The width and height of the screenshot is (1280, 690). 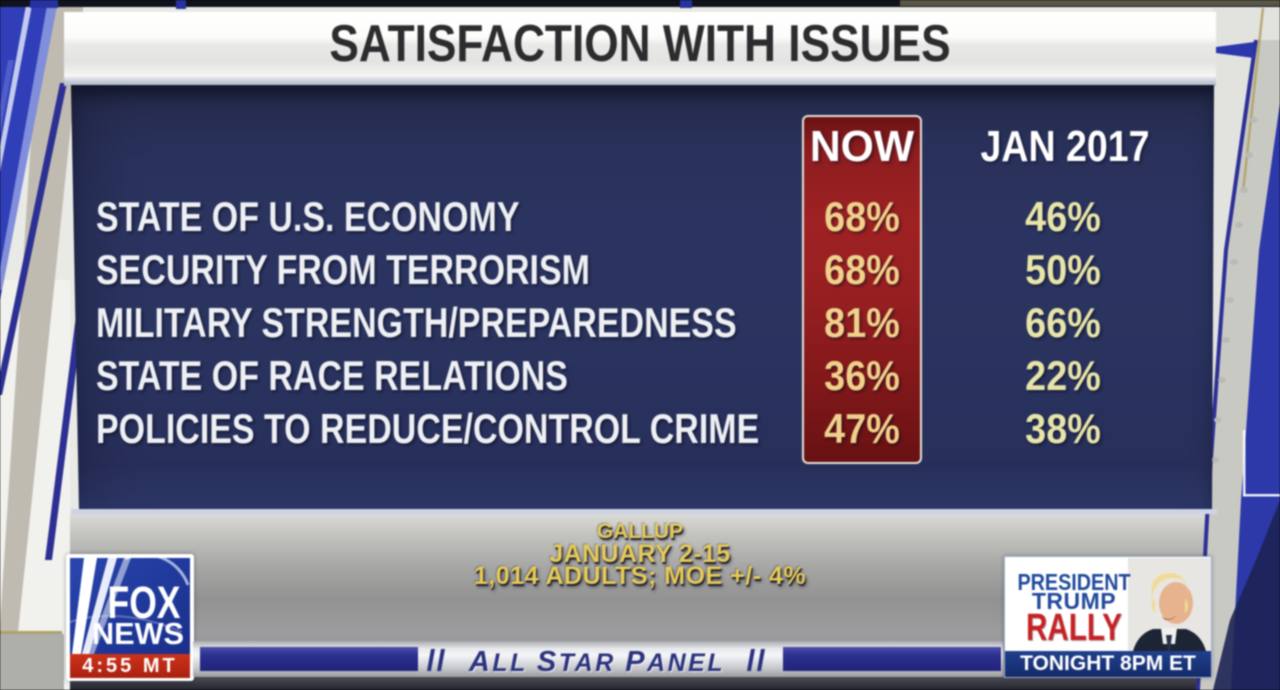 I want to click on svg-text: NEWS, so click(x=138, y=633).